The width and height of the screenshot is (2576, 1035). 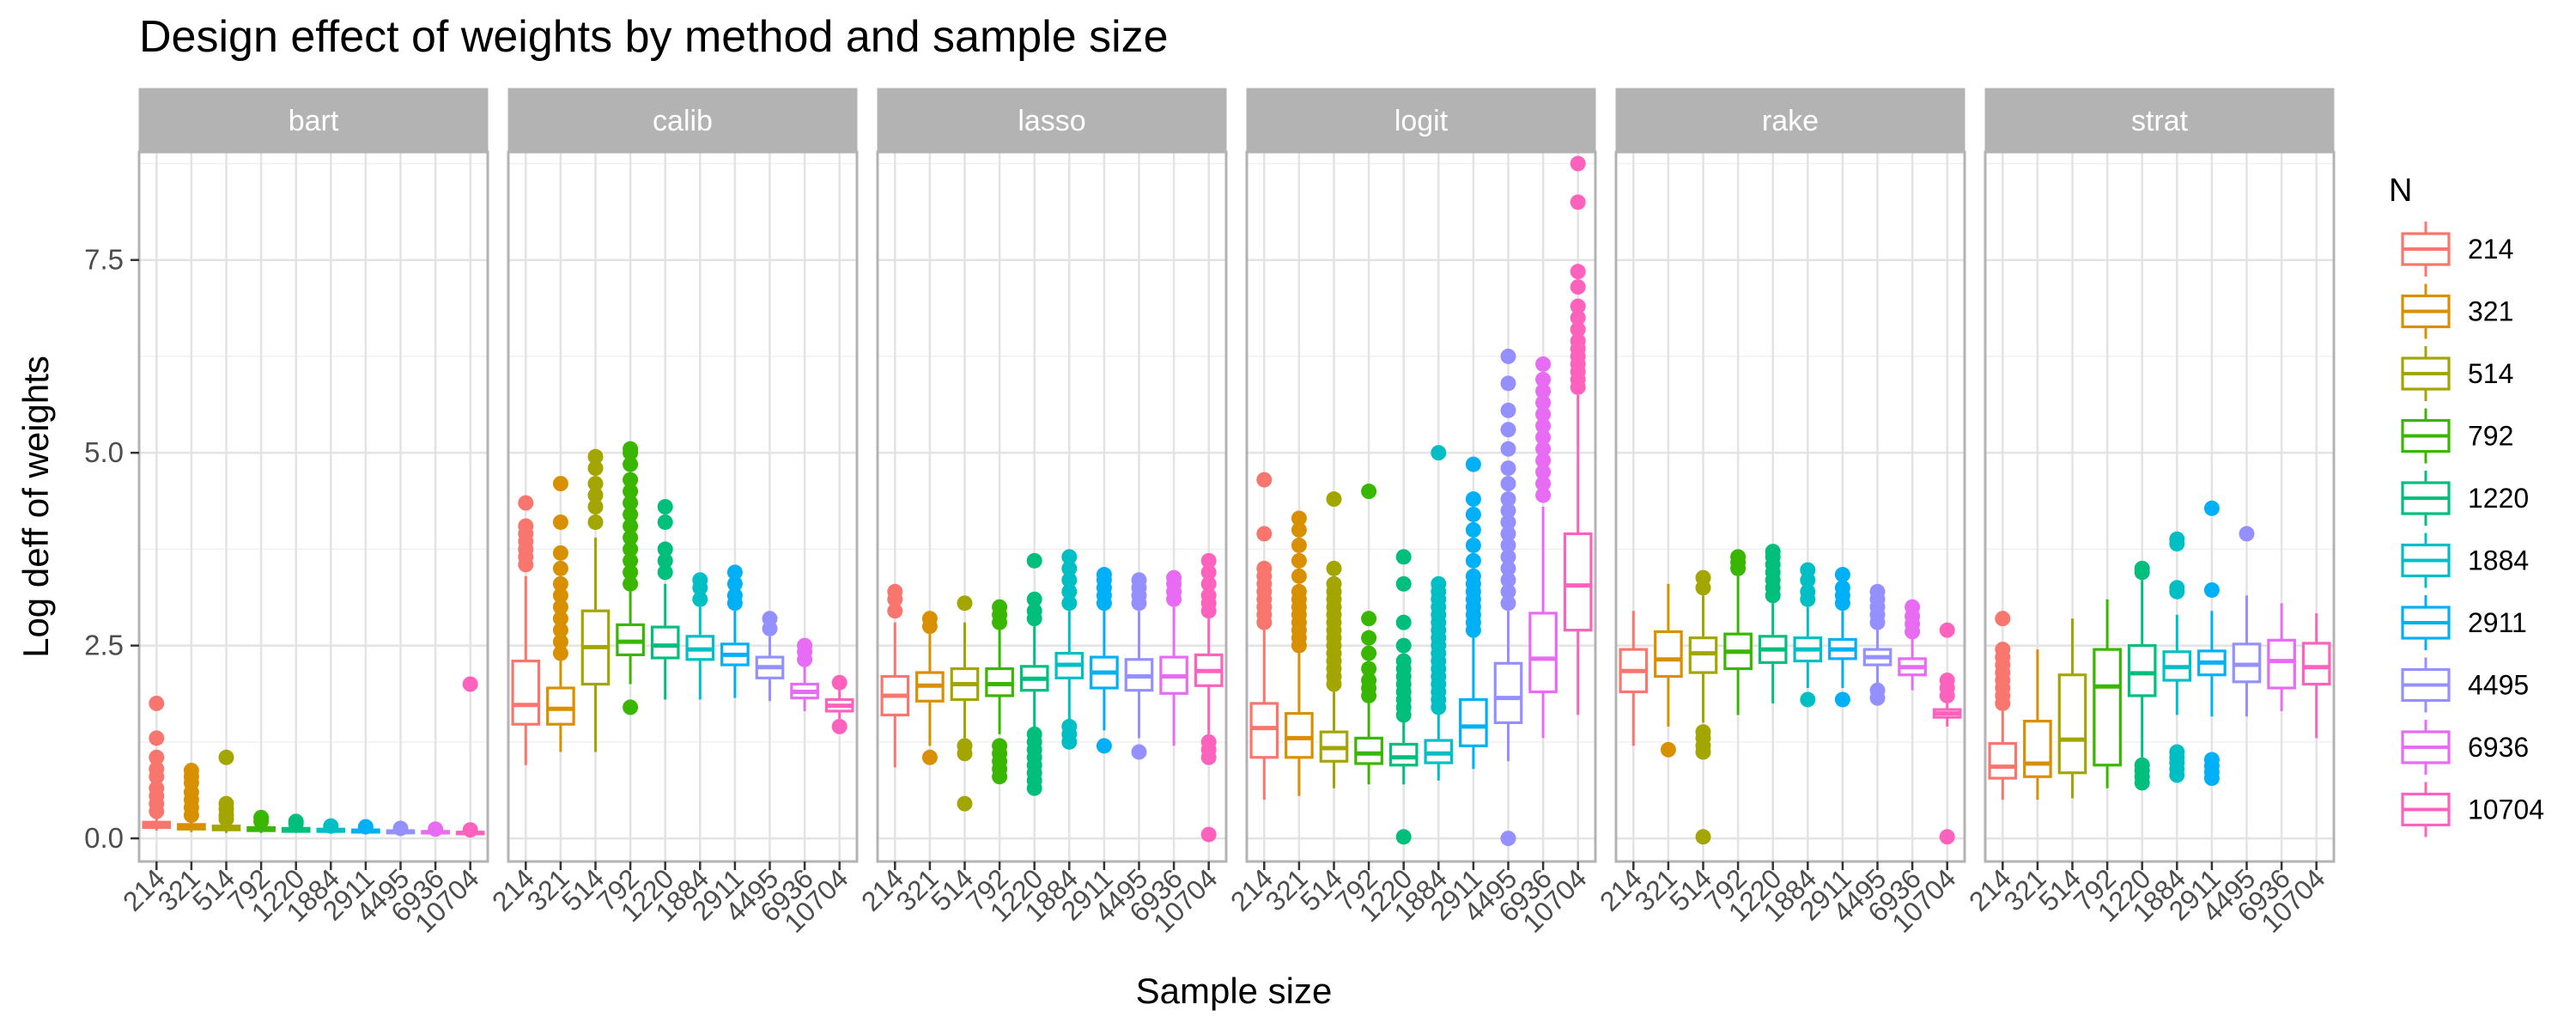 I want to click on legend: N 214 321 514 792 1220 1884 2911 4495 6936 10704, so click(x=2466, y=507).